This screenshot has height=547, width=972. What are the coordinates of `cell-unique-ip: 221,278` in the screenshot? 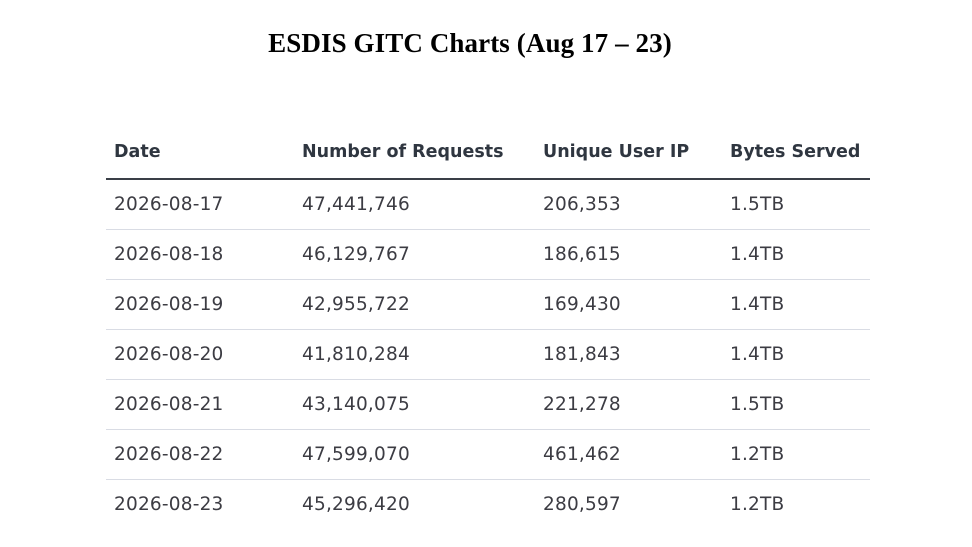 It's located at (628, 404).